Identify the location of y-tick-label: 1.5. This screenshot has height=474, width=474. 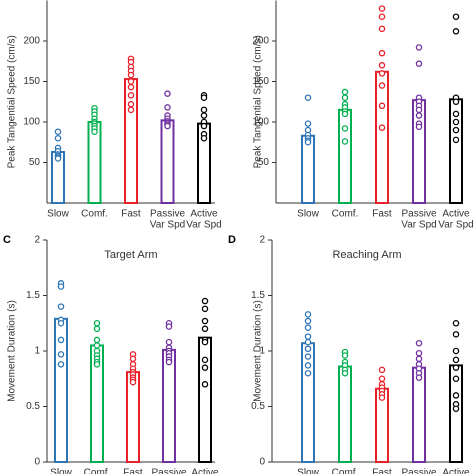
(258, 295).